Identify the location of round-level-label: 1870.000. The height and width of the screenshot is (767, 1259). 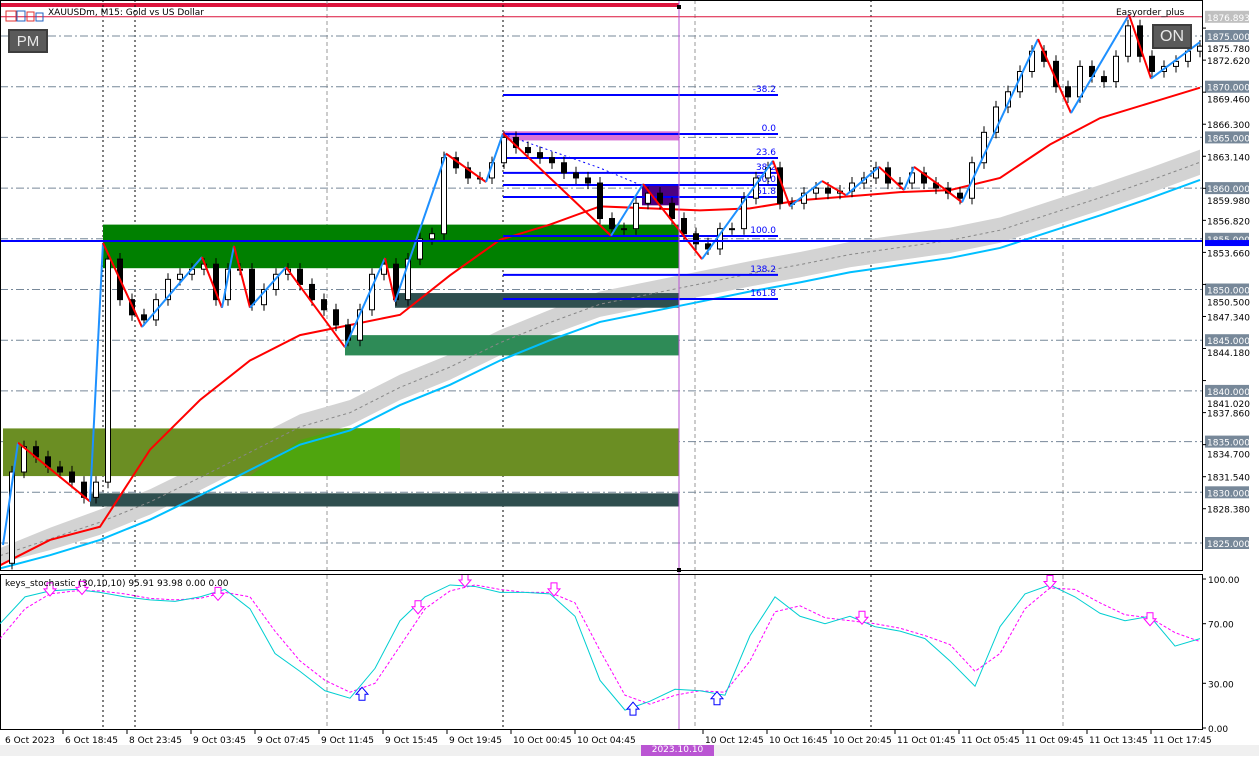
(1228, 89).